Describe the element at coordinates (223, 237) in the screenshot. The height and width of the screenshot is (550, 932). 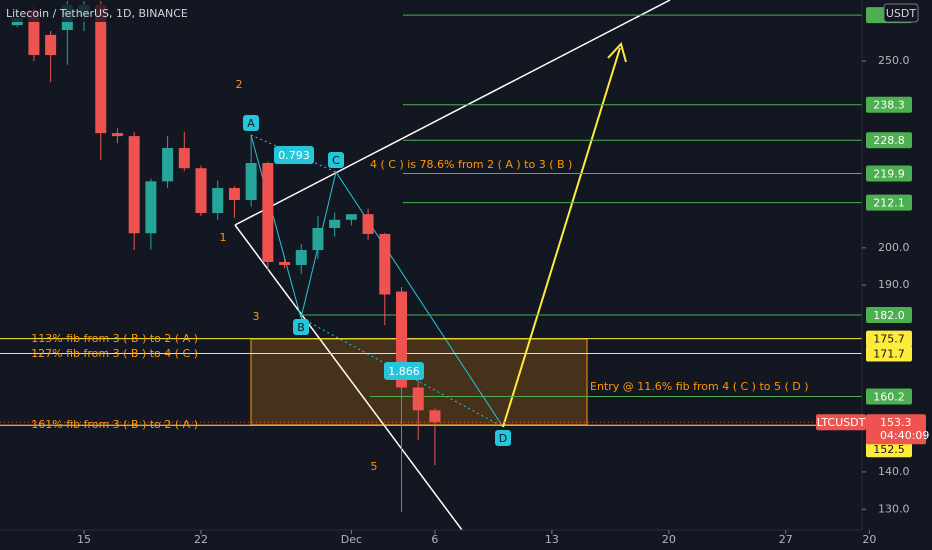
I see `wave-label: 1` at that location.